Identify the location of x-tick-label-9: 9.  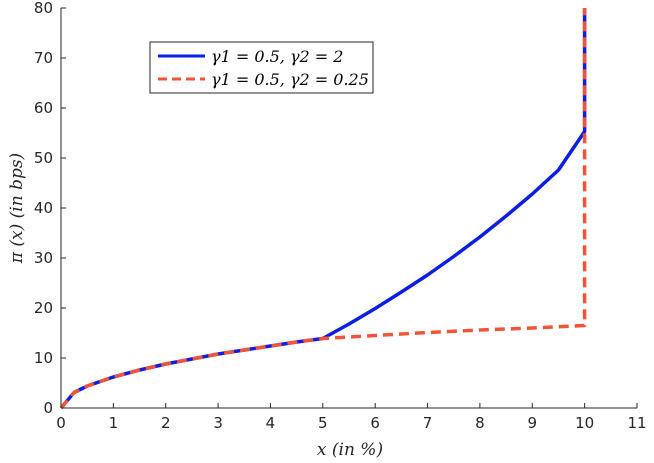
(532, 423).